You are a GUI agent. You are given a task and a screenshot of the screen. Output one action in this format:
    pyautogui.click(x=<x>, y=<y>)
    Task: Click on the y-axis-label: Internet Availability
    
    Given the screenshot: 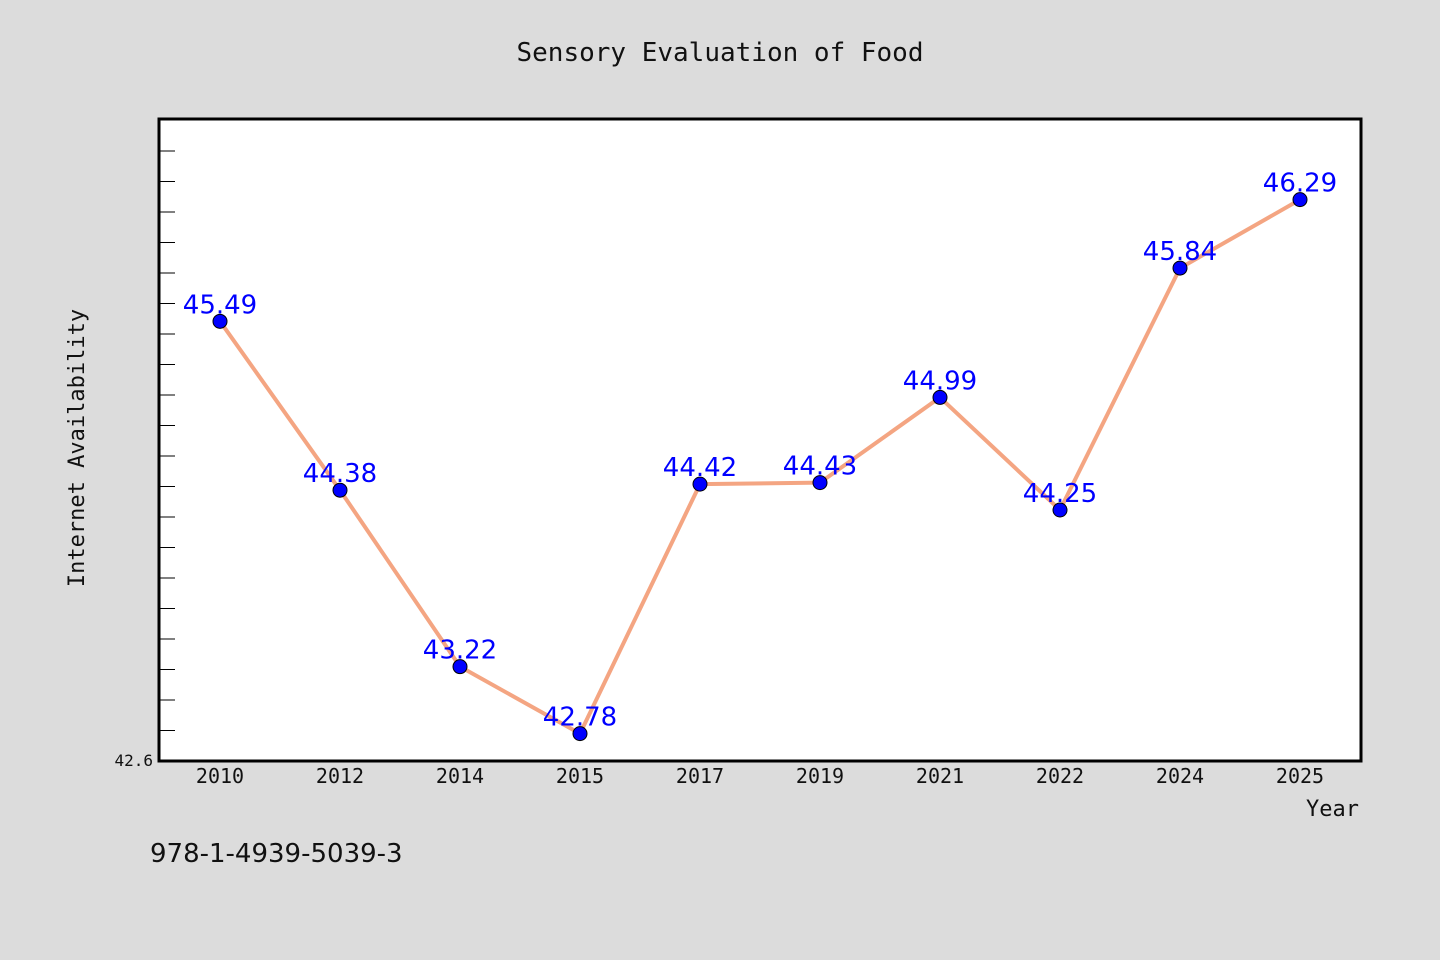 What is the action you would take?
    pyautogui.click(x=77, y=448)
    